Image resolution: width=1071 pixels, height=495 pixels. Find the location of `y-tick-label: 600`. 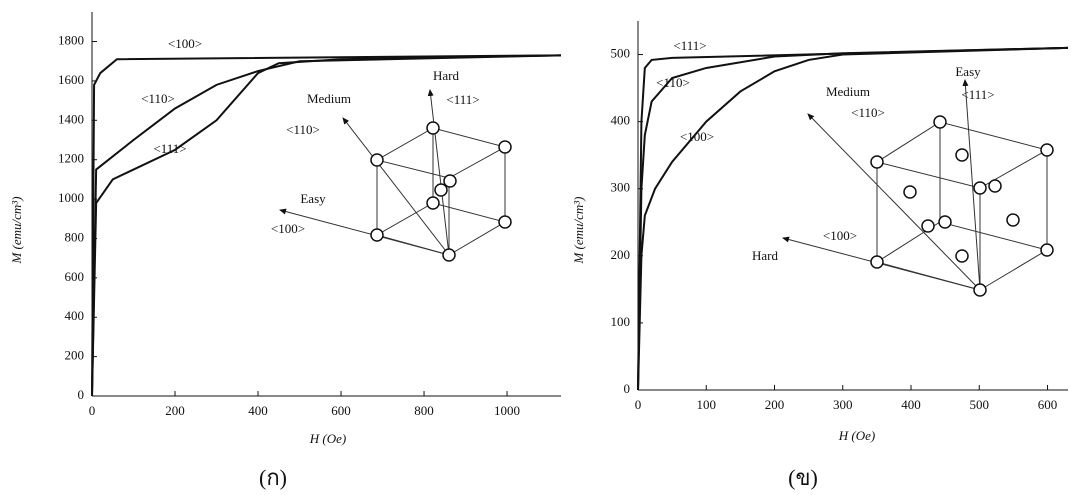

y-tick-label: 600 is located at coordinates (75, 276).